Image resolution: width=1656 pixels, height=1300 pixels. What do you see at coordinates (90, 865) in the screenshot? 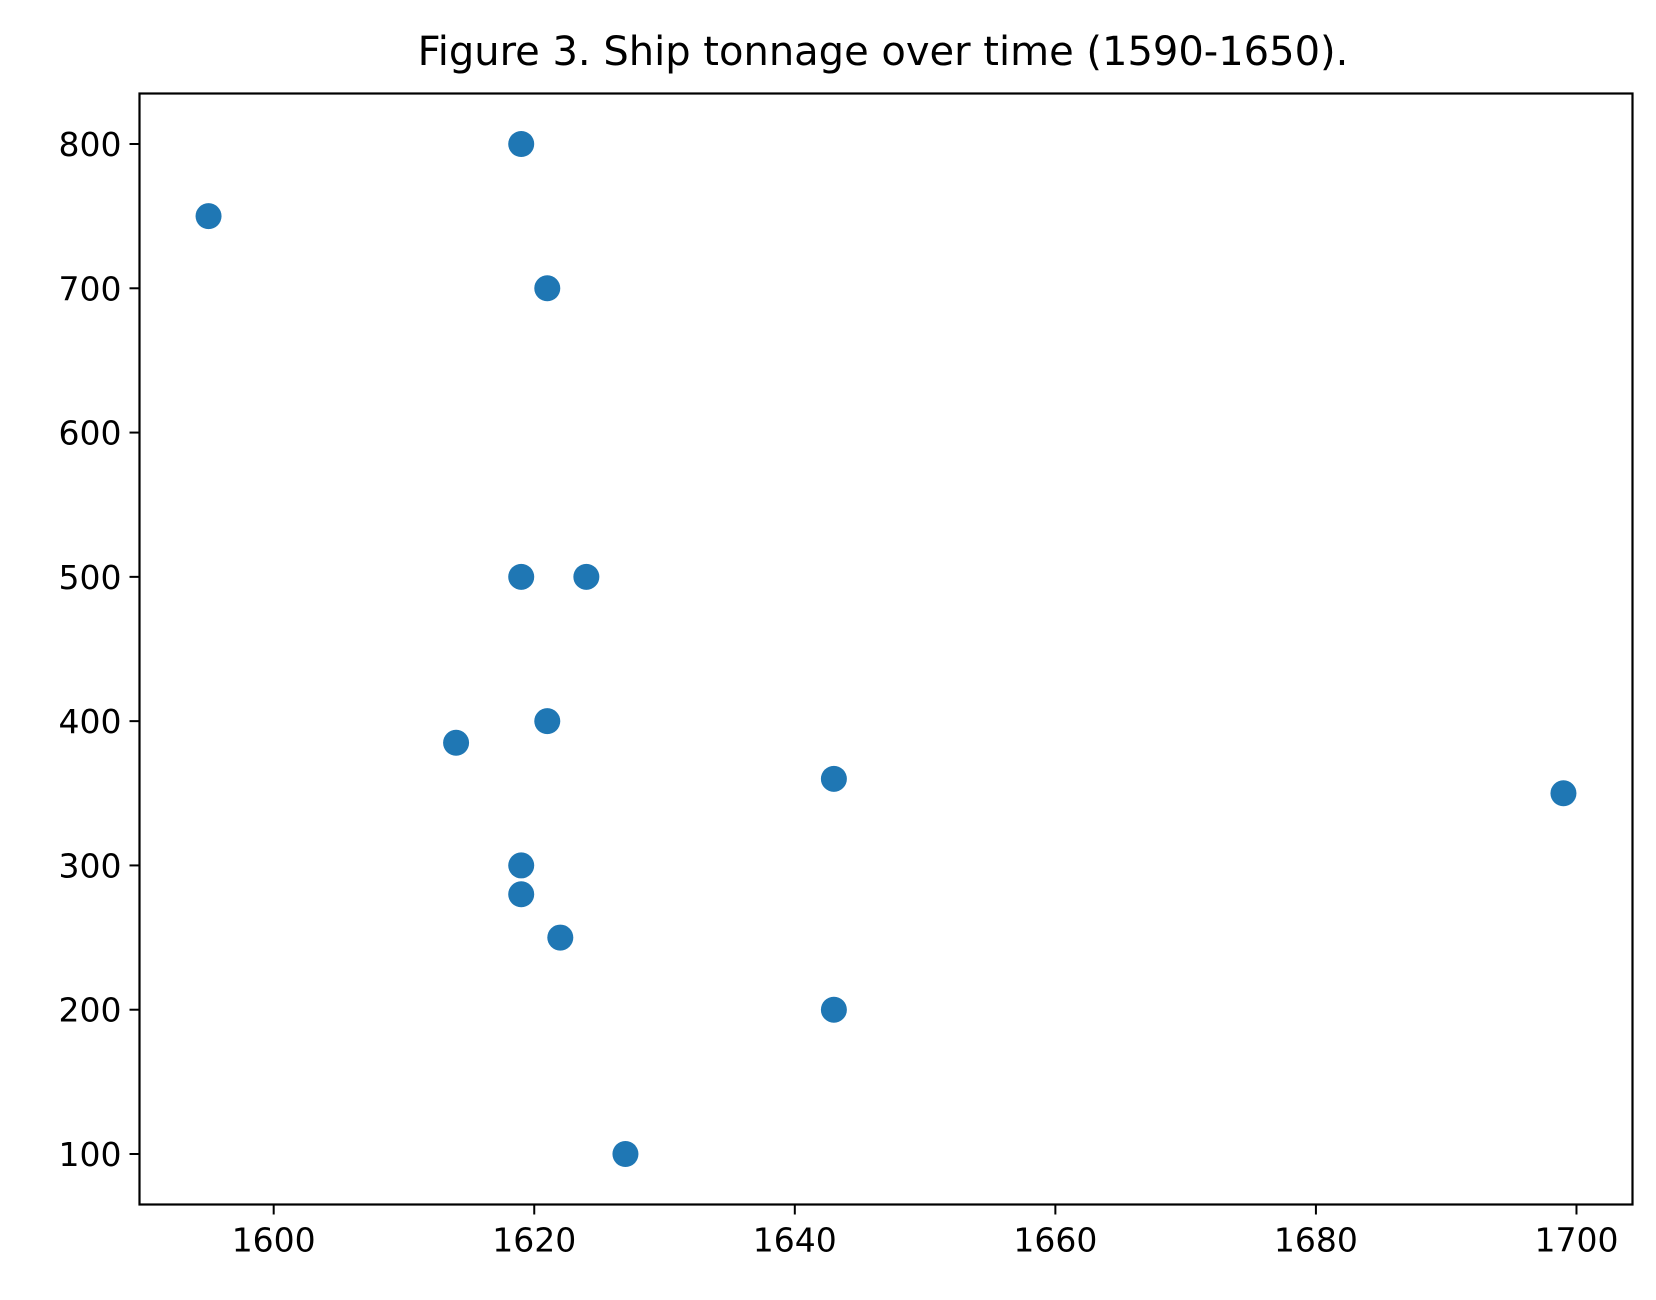
I see `y-tick-label: 300` at bounding box center [90, 865].